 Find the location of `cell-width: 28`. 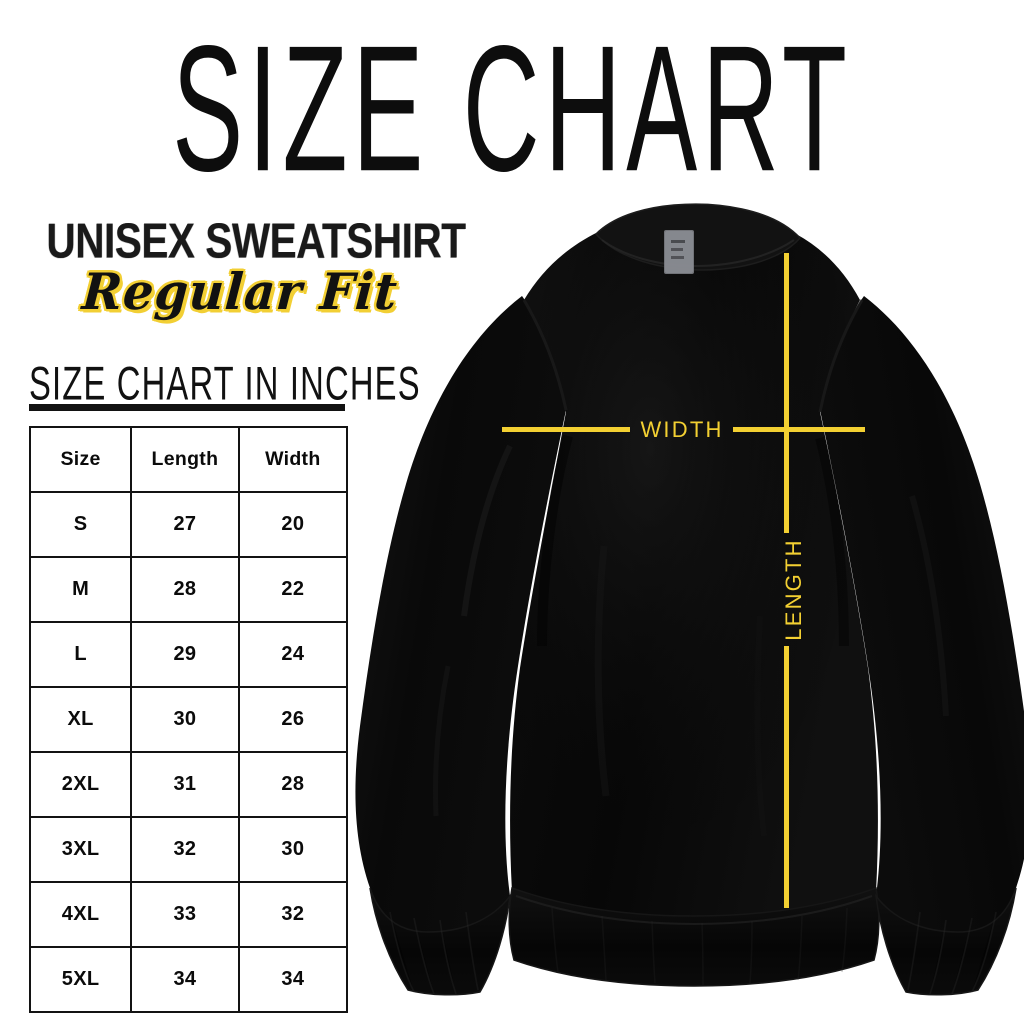

cell-width: 28 is located at coordinates (293, 784).